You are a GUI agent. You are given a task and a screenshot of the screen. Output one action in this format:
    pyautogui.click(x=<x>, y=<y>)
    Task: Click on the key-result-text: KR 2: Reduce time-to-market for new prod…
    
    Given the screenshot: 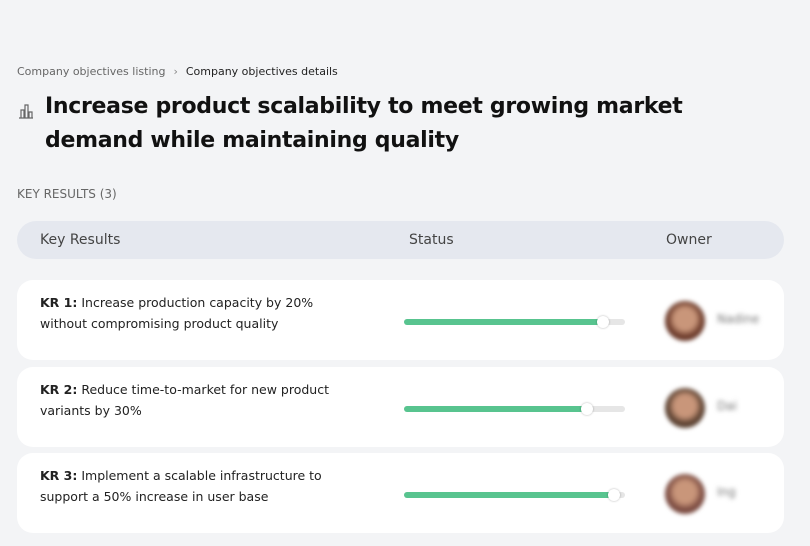 What is the action you would take?
    pyautogui.click(x=190, y=400)
    